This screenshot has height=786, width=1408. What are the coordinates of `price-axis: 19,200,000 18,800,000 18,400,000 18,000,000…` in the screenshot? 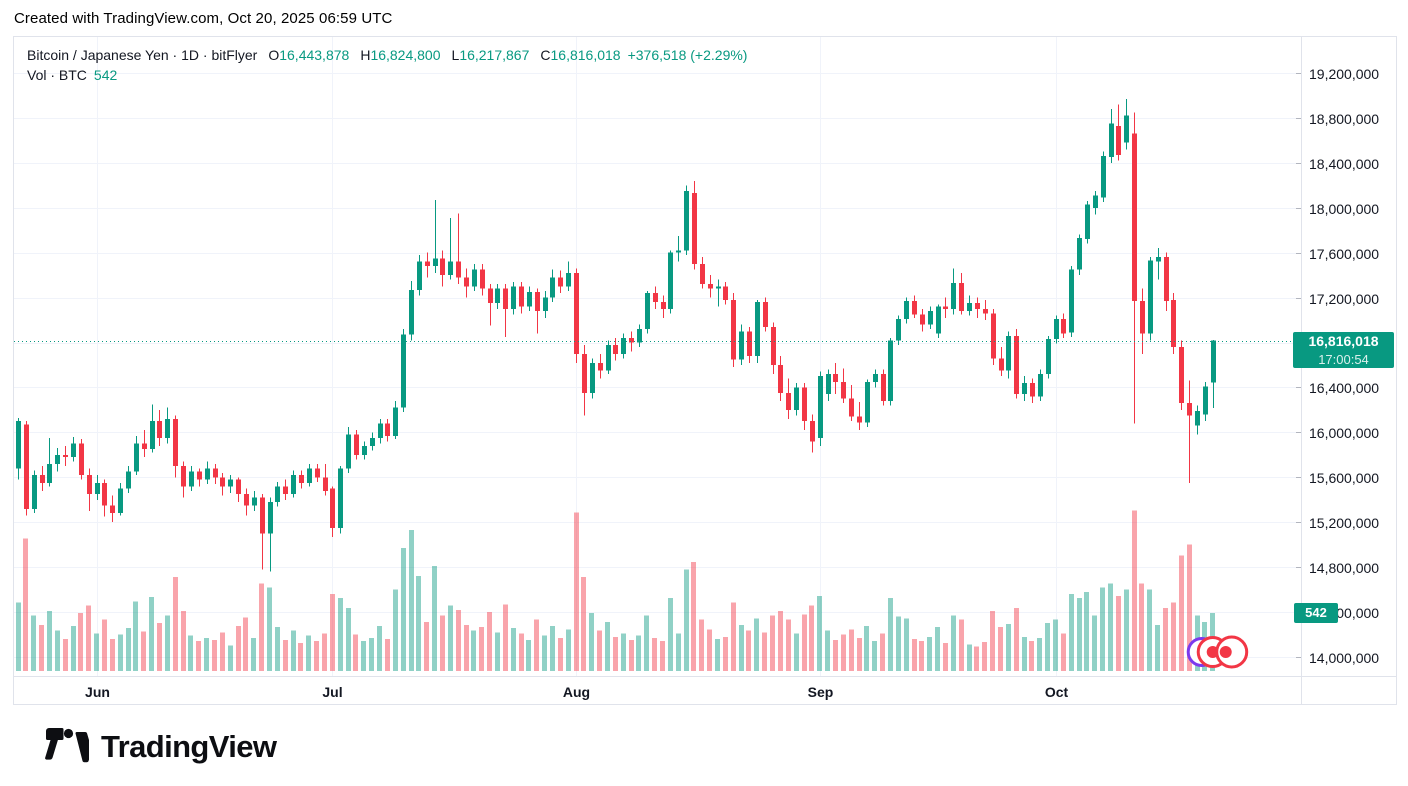 It's located at (1349, 356).